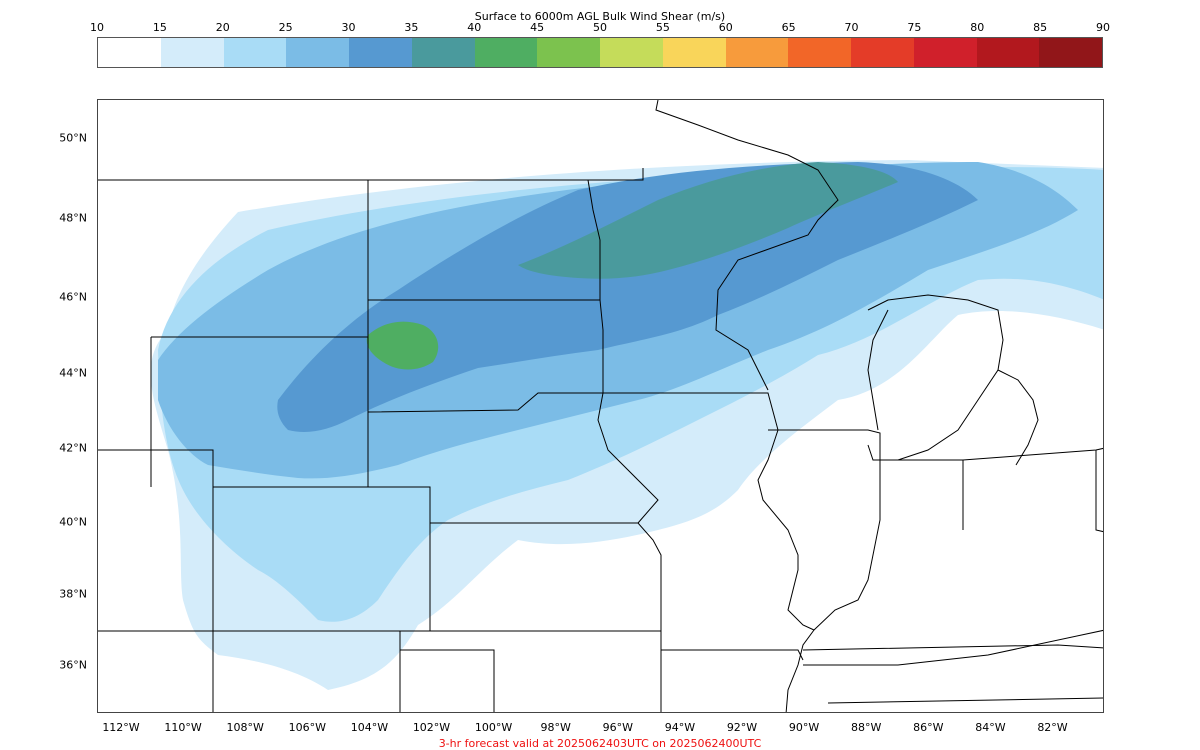 Image resolution: width=1200 pixels, height=750 pixels. Describe the element at coordinates (804, 727) in the screenshot. I see `longitude-label: 90°W` at that location.